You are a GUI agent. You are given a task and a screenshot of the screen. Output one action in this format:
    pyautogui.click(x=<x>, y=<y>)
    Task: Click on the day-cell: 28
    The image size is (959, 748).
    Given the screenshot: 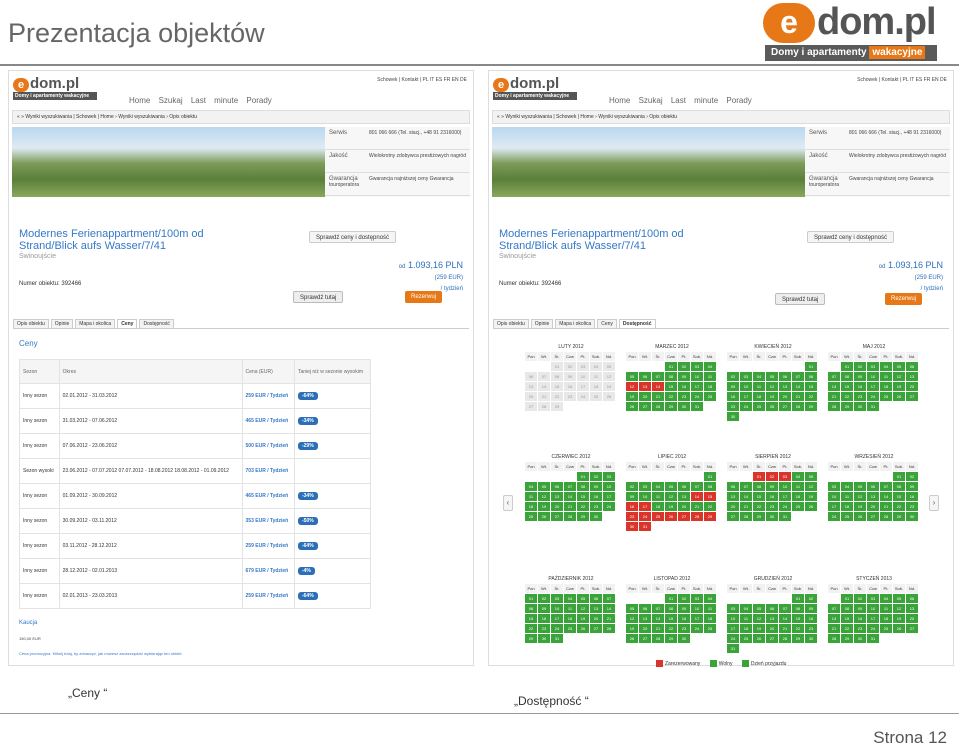 What is the action you would take?
    pyautogui.click(x=658, y=406)
    